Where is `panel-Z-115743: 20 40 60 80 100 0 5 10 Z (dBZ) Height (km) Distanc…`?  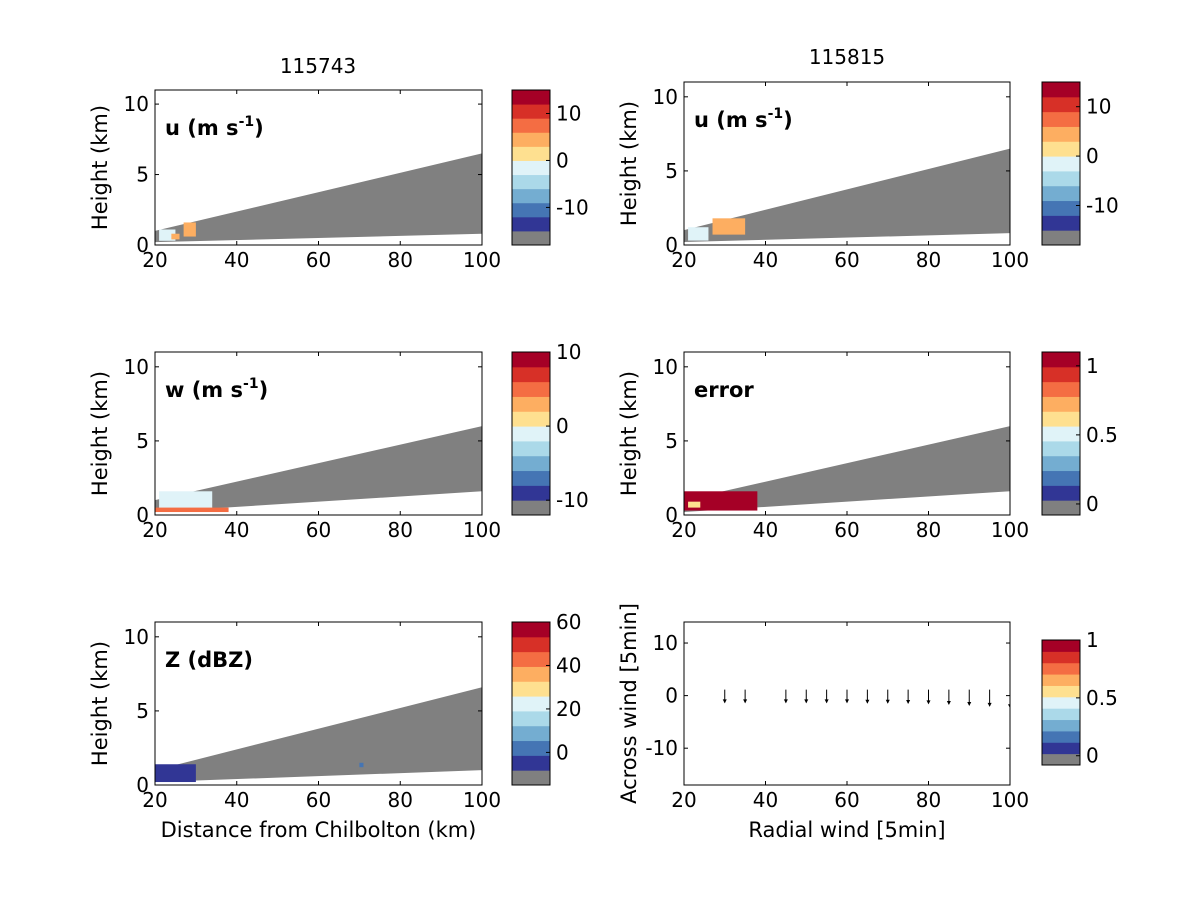 panel-Z-115743: 20 40 60 80 100 0 5 10 Z (dBZ) Height (km) Distanc… is located at coordinates (334, 726).